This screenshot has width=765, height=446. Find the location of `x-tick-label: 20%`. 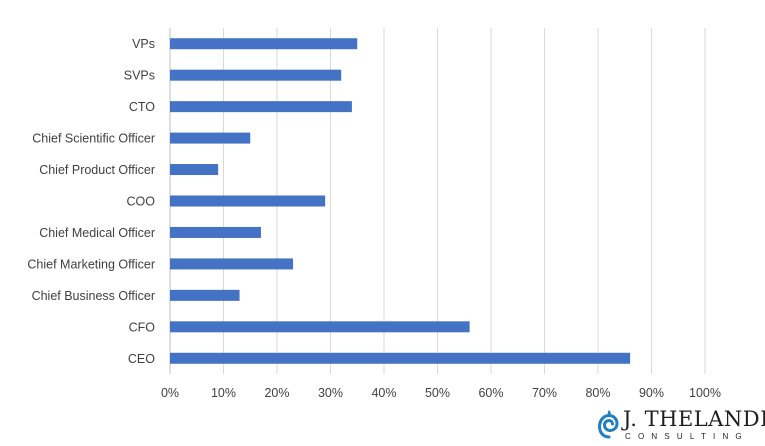

x-tick-label: 20% is located at coordinates (276, 393).